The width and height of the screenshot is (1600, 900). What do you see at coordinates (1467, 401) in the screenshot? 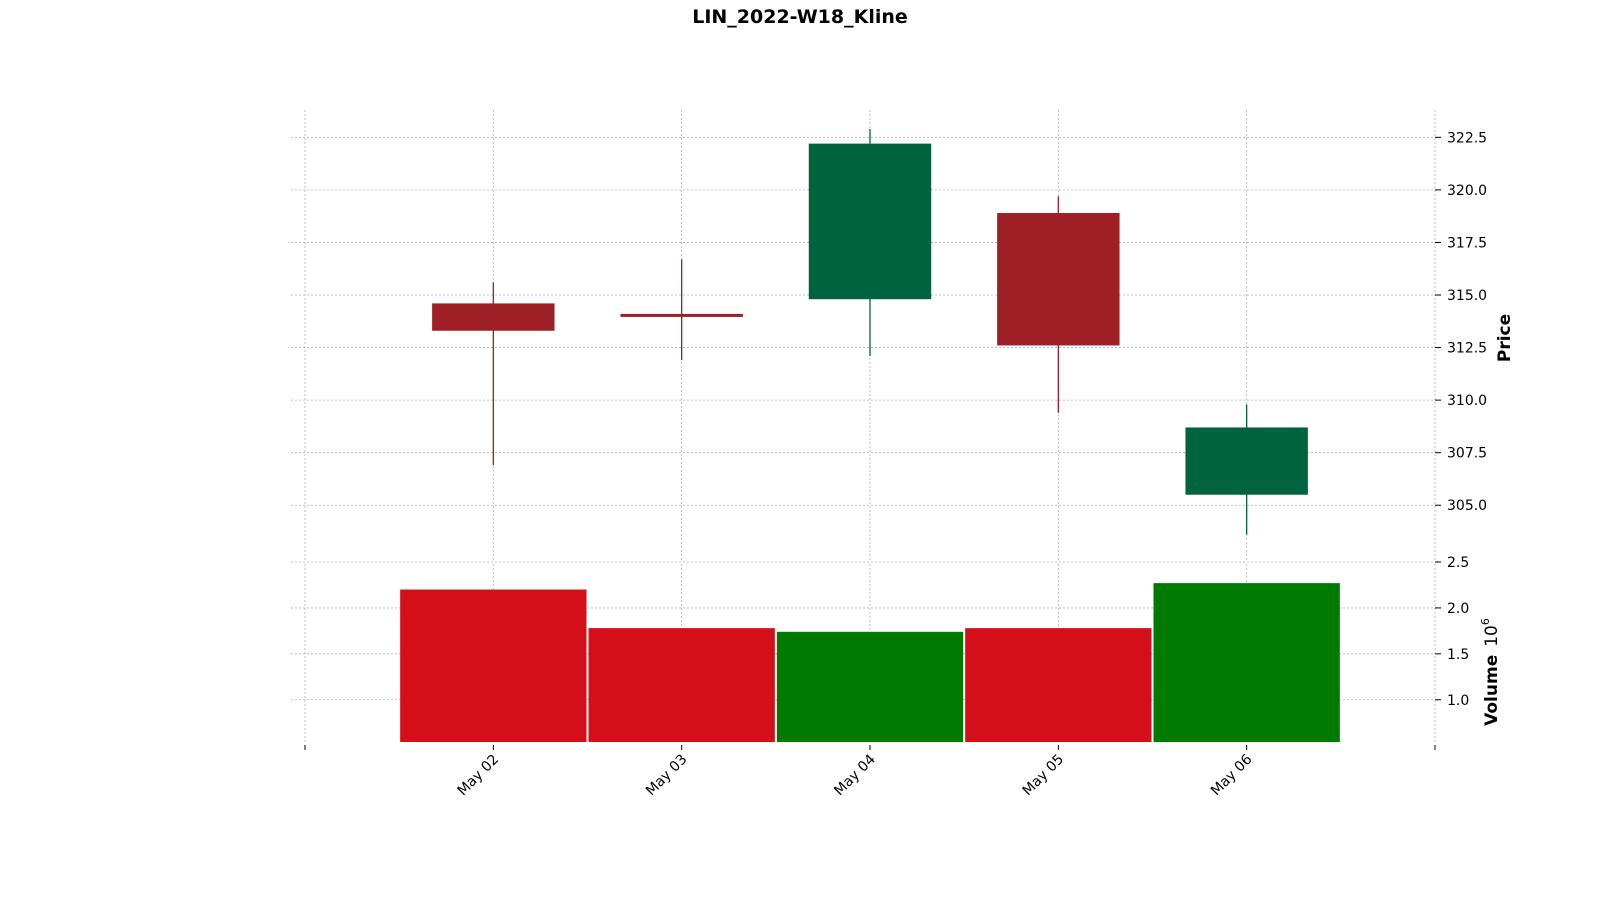
I see `price-tick-label: 310.0` at bounding box center [1467, 401].